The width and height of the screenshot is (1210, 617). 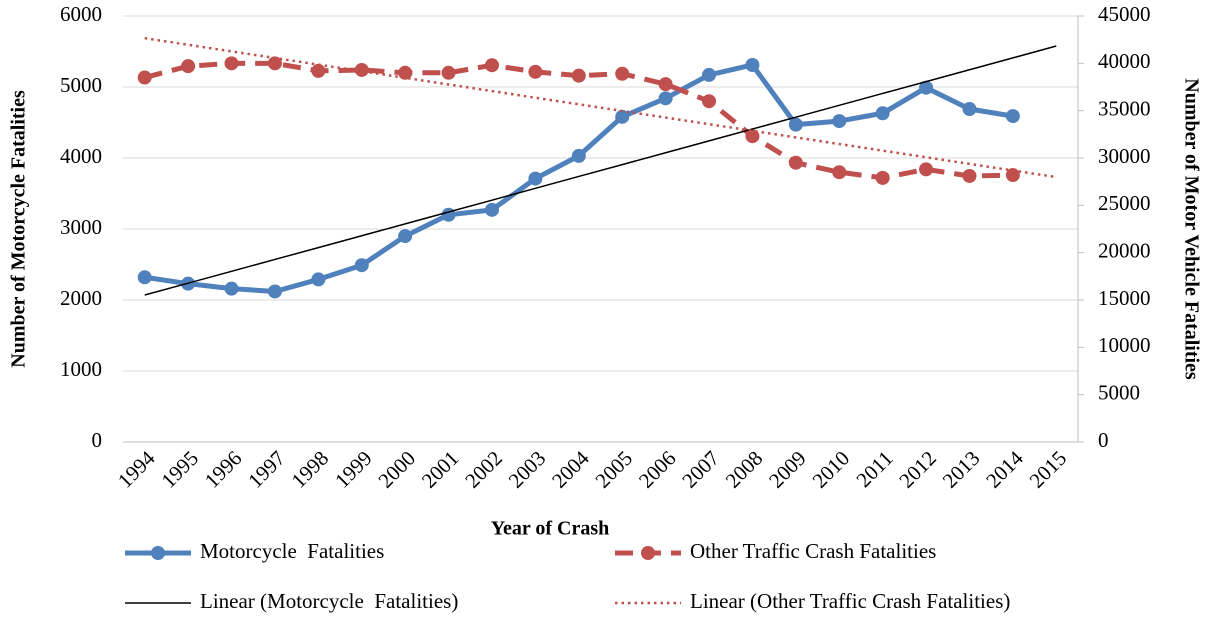 I want to click on y-tick-label: 0, so click(x=97, y=440).